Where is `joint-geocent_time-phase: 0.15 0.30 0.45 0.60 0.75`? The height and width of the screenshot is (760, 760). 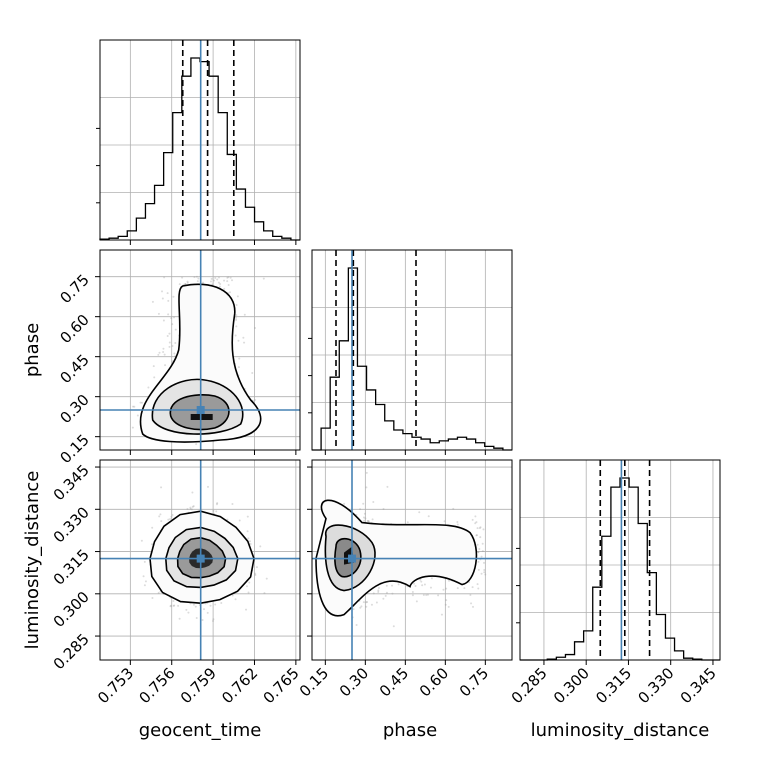 joint-geocent_time-phase: 0.15 0.30 0.45 0.60 0.75 is located at coordinates (178, 358).